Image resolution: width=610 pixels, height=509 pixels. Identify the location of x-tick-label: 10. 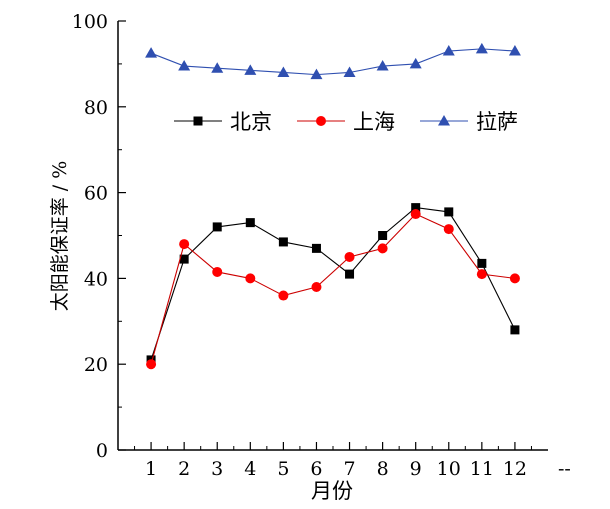
(449, 469).